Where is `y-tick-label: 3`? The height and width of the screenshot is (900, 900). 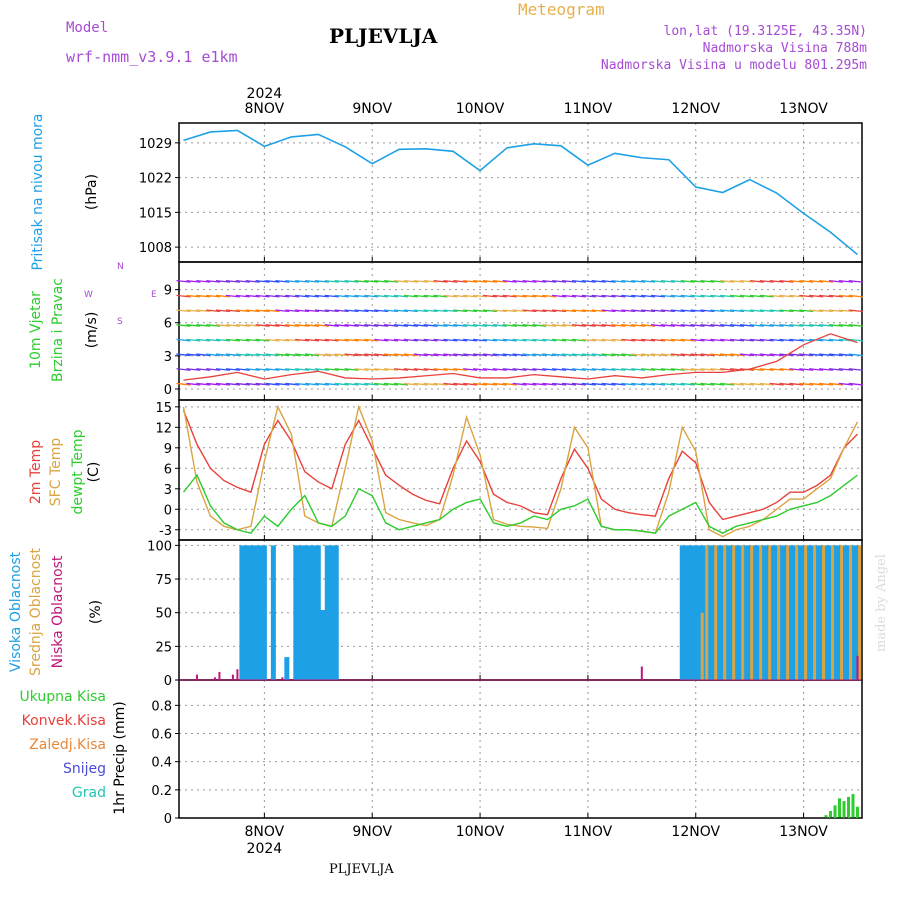 y-tick-label: 3 is located at coordinates (168, 357).